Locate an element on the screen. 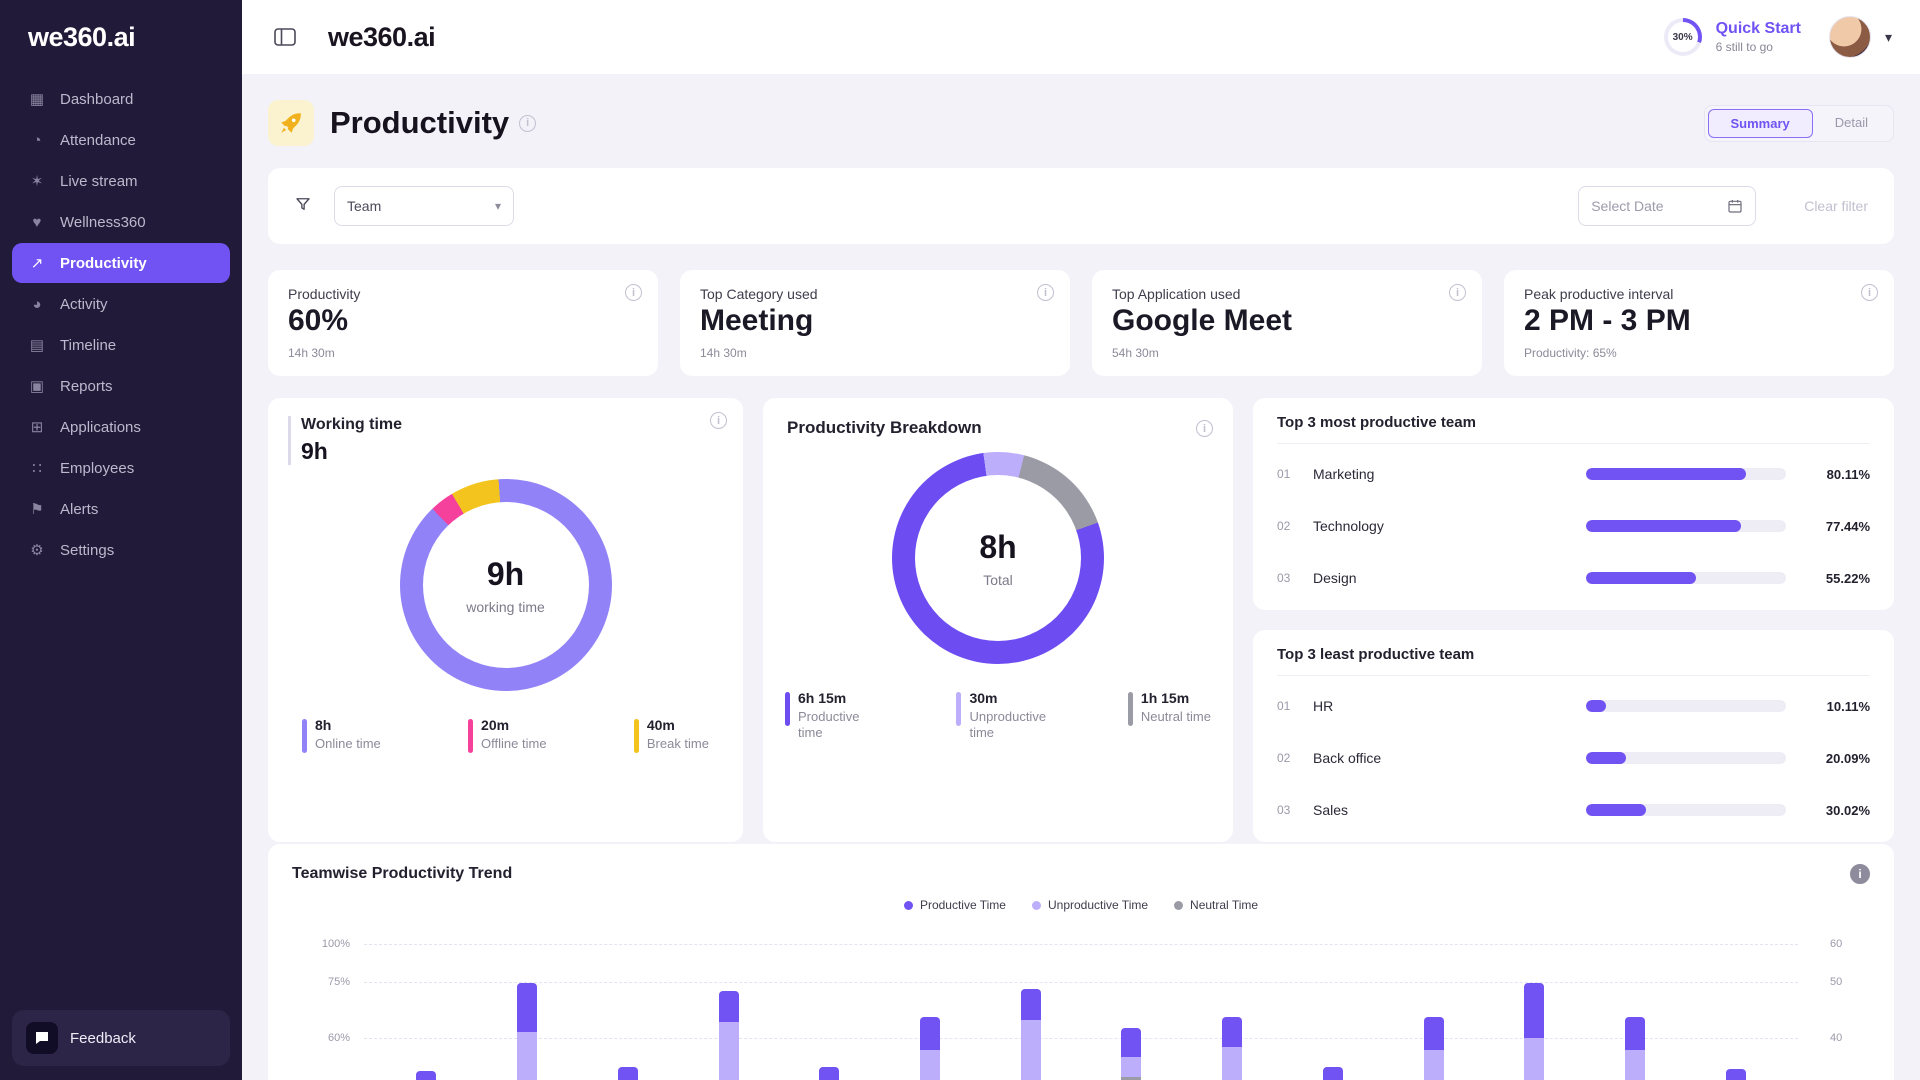  legend-label: Unproductive time is located at coordinates (1008, 725).